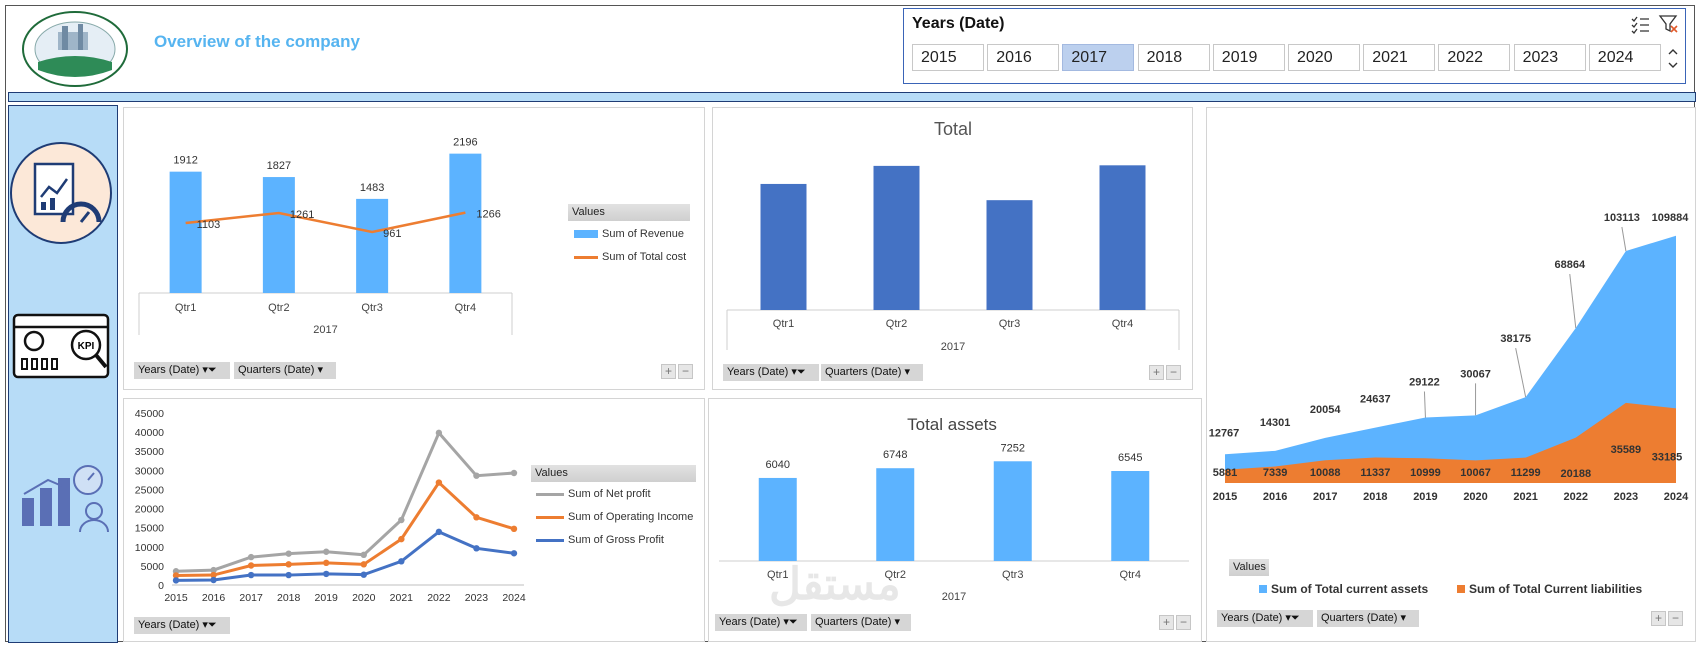  I want to click on data-label: 7339, so click(1275, 473).